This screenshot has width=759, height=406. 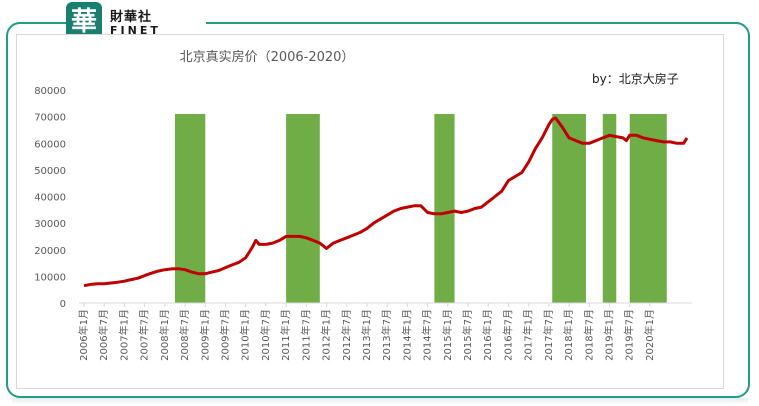 What do you see at coordinates (568, 335) in the screenshot?
I see `x-tick-label: 2018年1月` at bounding box center [568, 335].